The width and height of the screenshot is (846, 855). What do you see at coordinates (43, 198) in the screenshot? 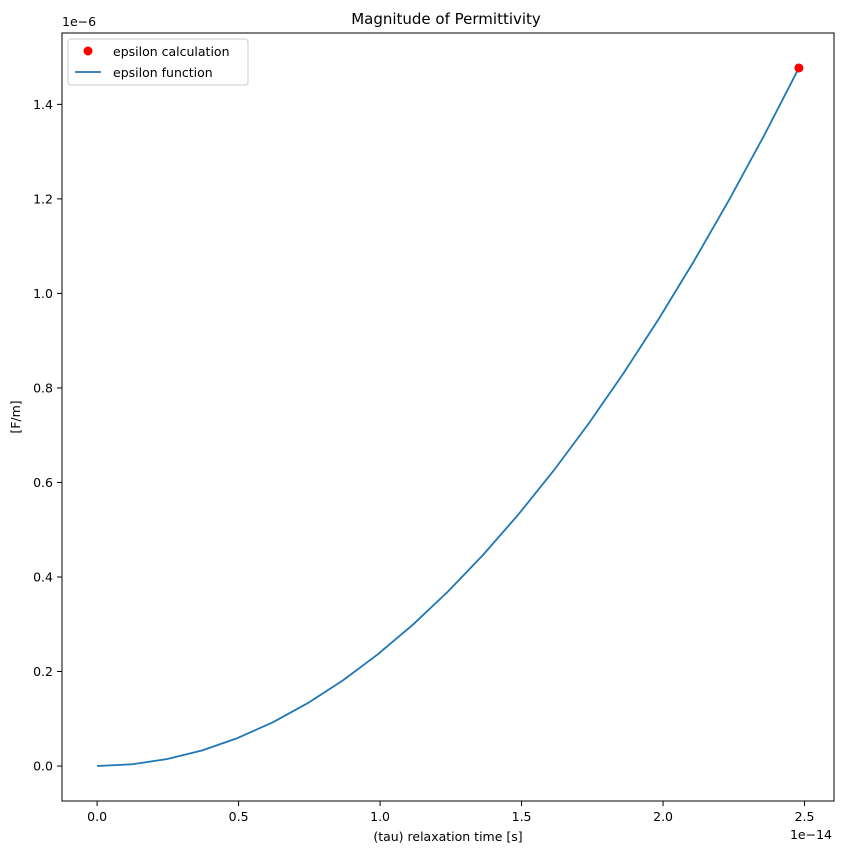
I see `y-tick-label: 1.2` at bounding box center [43, 198].